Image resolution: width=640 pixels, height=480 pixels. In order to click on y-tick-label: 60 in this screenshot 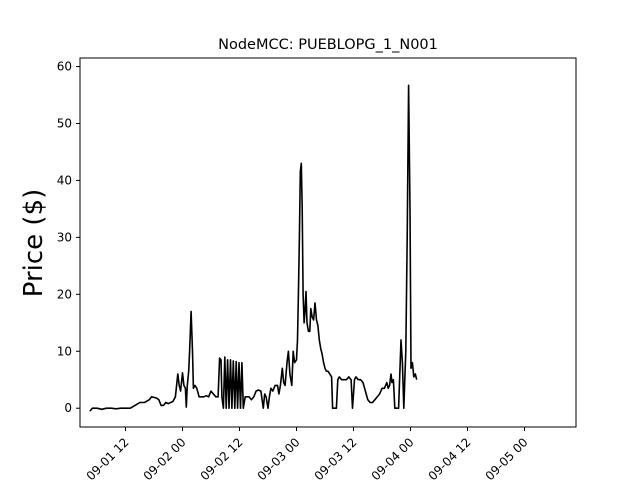, I will do `click(64, 67)`.